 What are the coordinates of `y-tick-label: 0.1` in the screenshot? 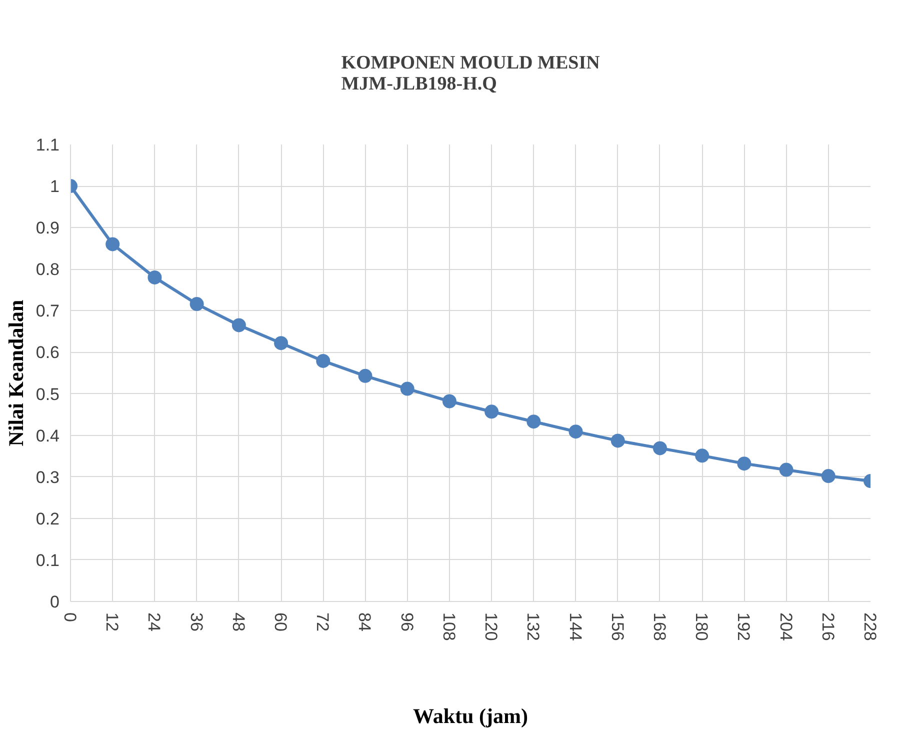 It's located at (48, 560).